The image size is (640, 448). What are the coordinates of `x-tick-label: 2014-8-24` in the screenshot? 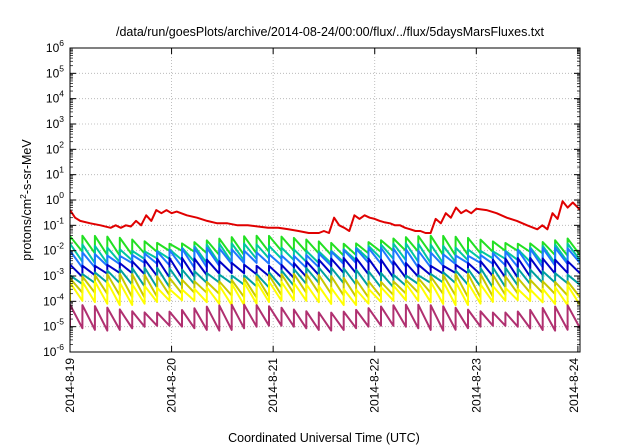 It's located at (574, 385).